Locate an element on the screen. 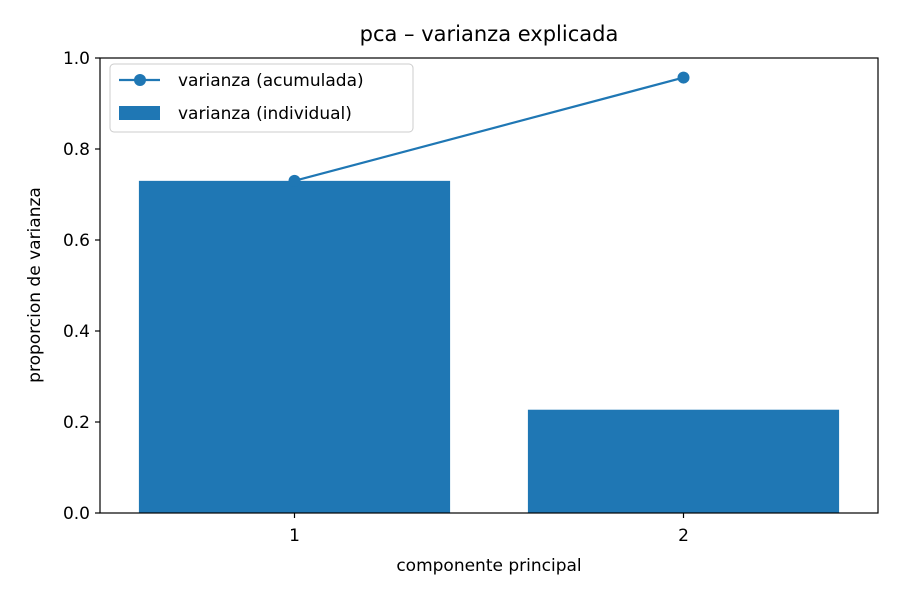 The height and width of the screenshot is (600, 900). legend-marker-swatch is located at coordinates (140, 80).